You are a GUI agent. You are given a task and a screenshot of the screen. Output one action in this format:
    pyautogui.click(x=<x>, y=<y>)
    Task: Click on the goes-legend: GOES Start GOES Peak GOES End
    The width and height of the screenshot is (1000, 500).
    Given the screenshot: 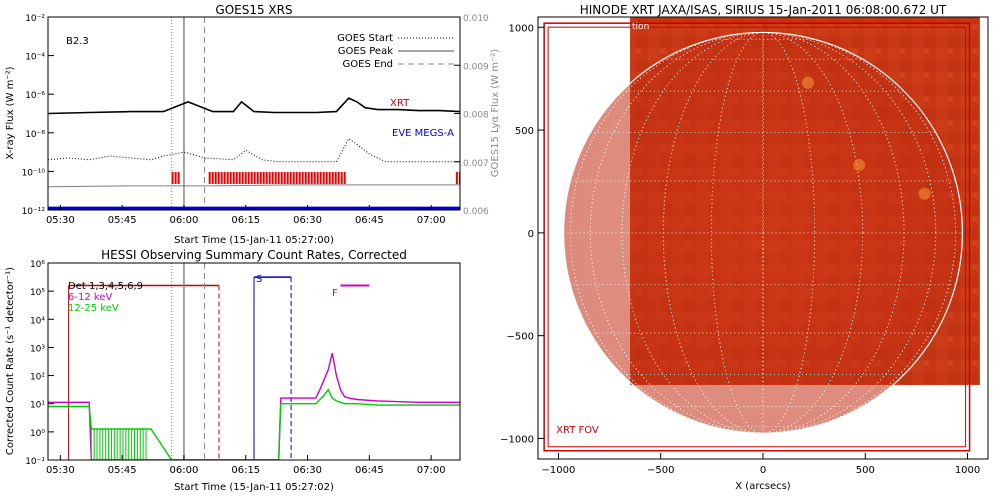 What is the action you would take?
    pyautogui.click(x=395, y=51)
    